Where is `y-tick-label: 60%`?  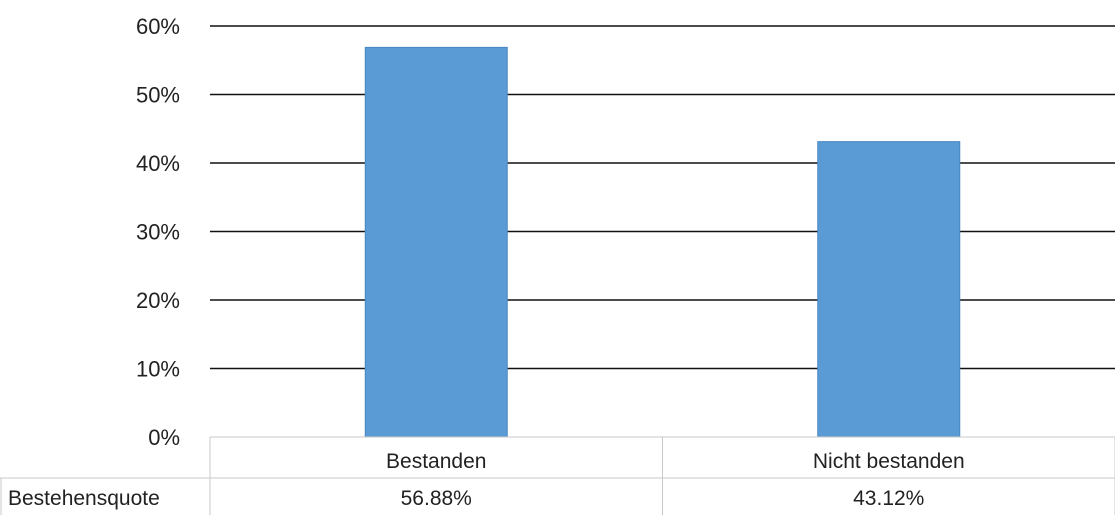 y-tick-label: 60% is located at coordinates (158, 26).